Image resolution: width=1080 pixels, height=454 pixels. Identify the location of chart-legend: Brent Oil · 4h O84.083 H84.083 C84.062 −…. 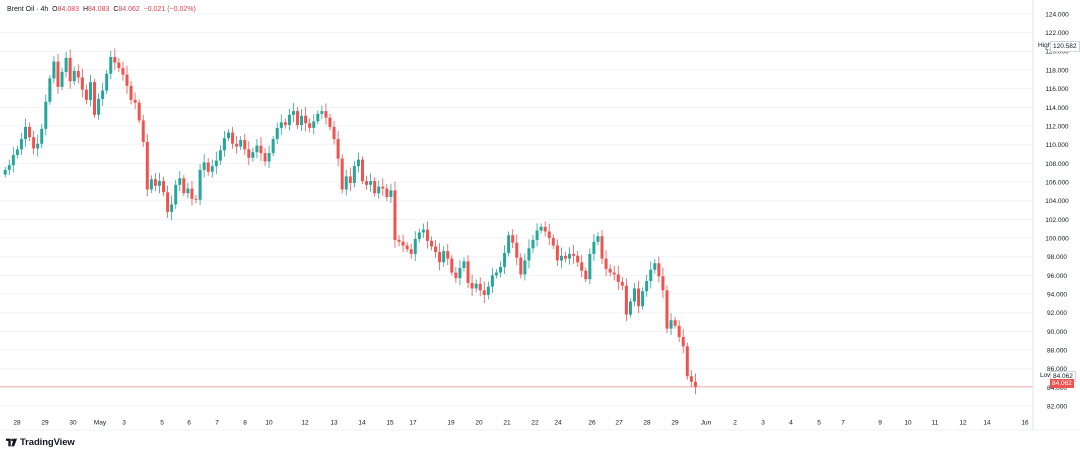
(101, 9).